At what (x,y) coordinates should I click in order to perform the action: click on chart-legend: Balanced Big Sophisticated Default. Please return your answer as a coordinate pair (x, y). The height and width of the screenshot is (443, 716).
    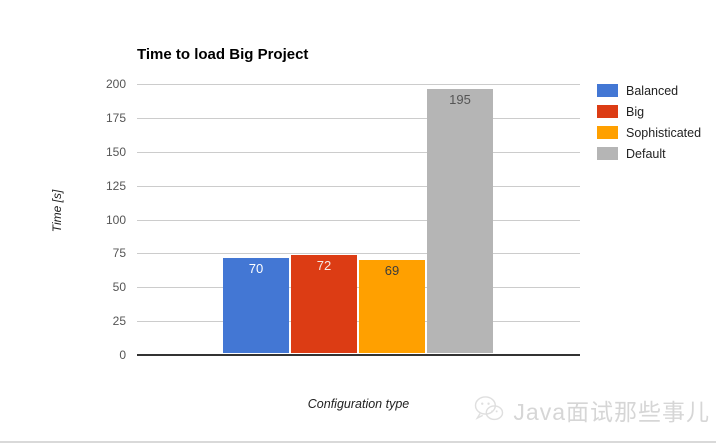
    Looking at the image, I should click on (649, 126).